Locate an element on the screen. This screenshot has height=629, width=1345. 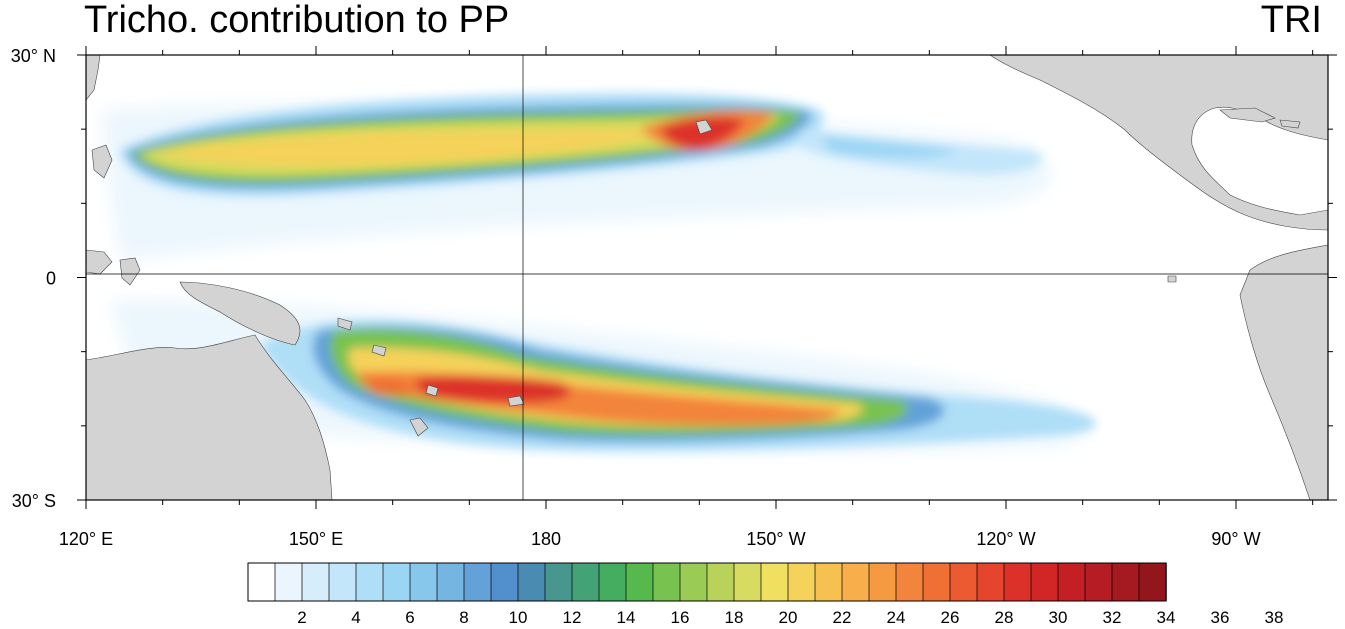
colorbar-border is located at coordinates (707, 582).